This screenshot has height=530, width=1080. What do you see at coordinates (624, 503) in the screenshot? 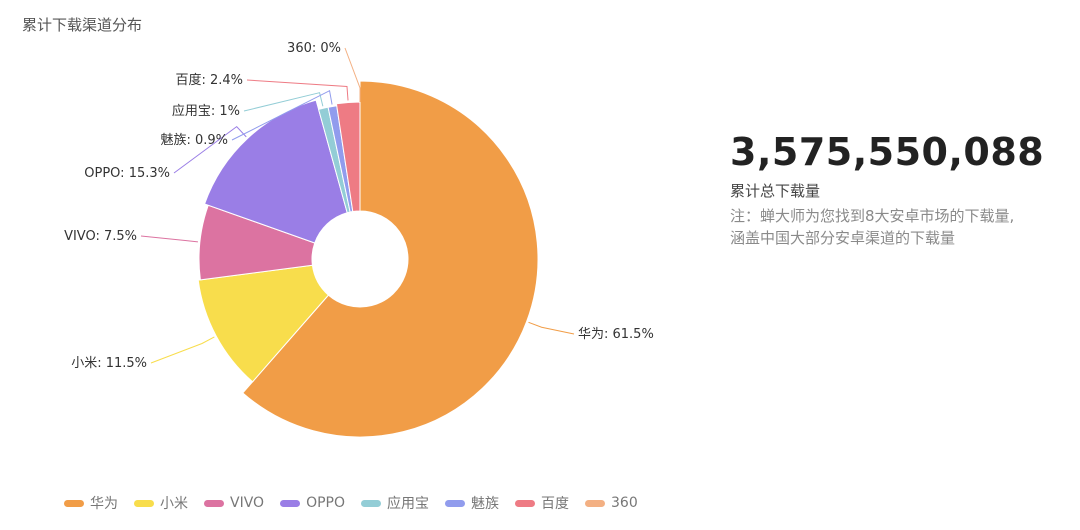
I see `legend-label: 360` at bounding box center [624, 503].